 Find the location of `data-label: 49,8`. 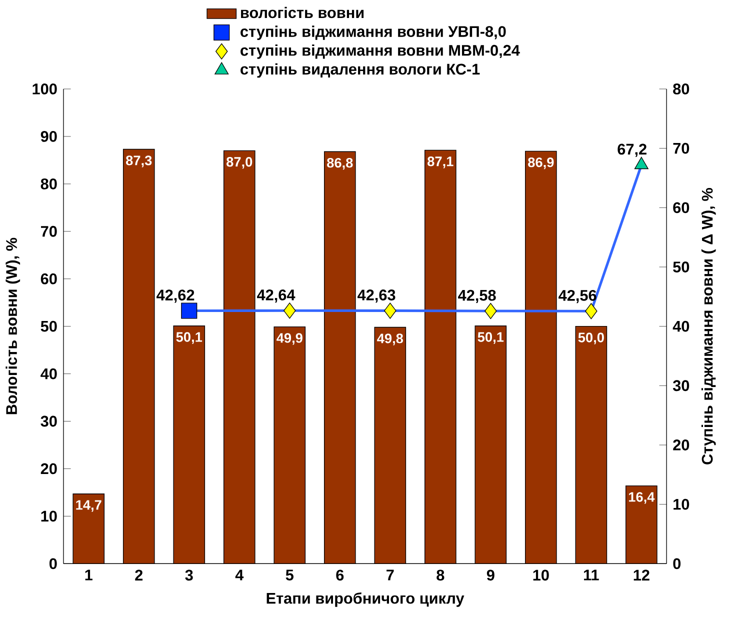

data-label: 49,8 is located at coordinates (390, 340).